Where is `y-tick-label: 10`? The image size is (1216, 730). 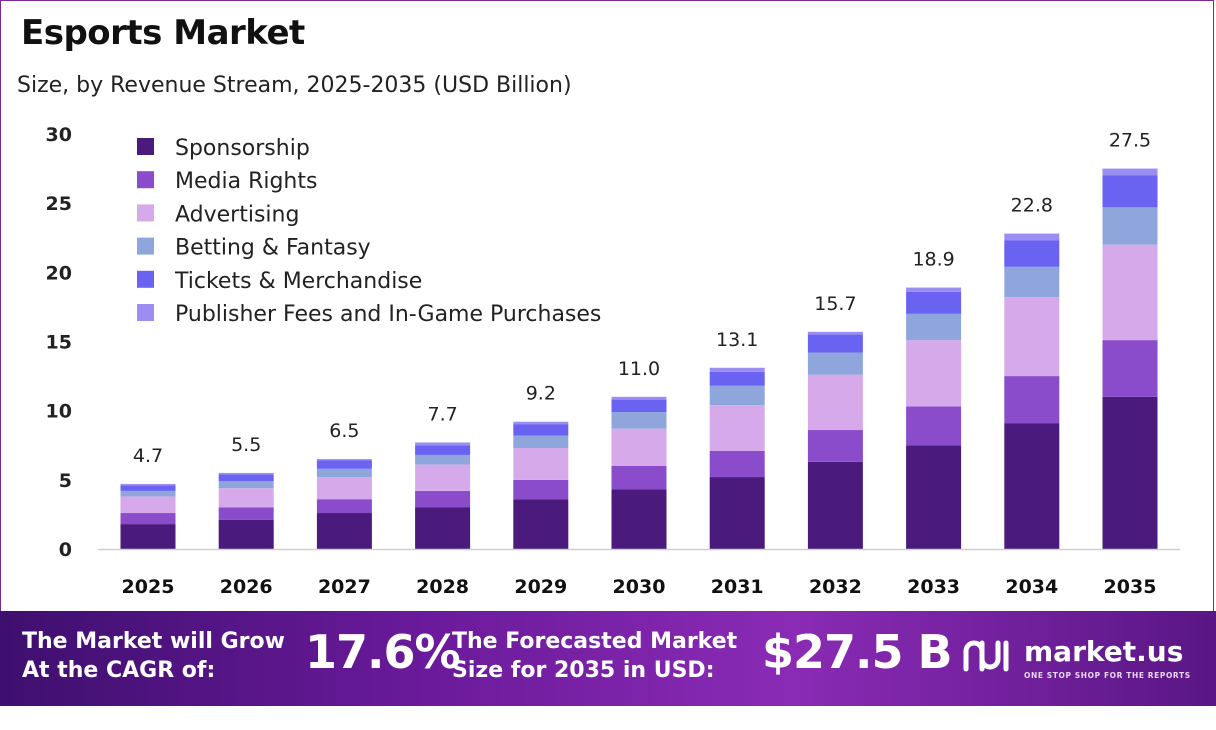
y-tick-label: 10 is located at coordinates (59, 412).